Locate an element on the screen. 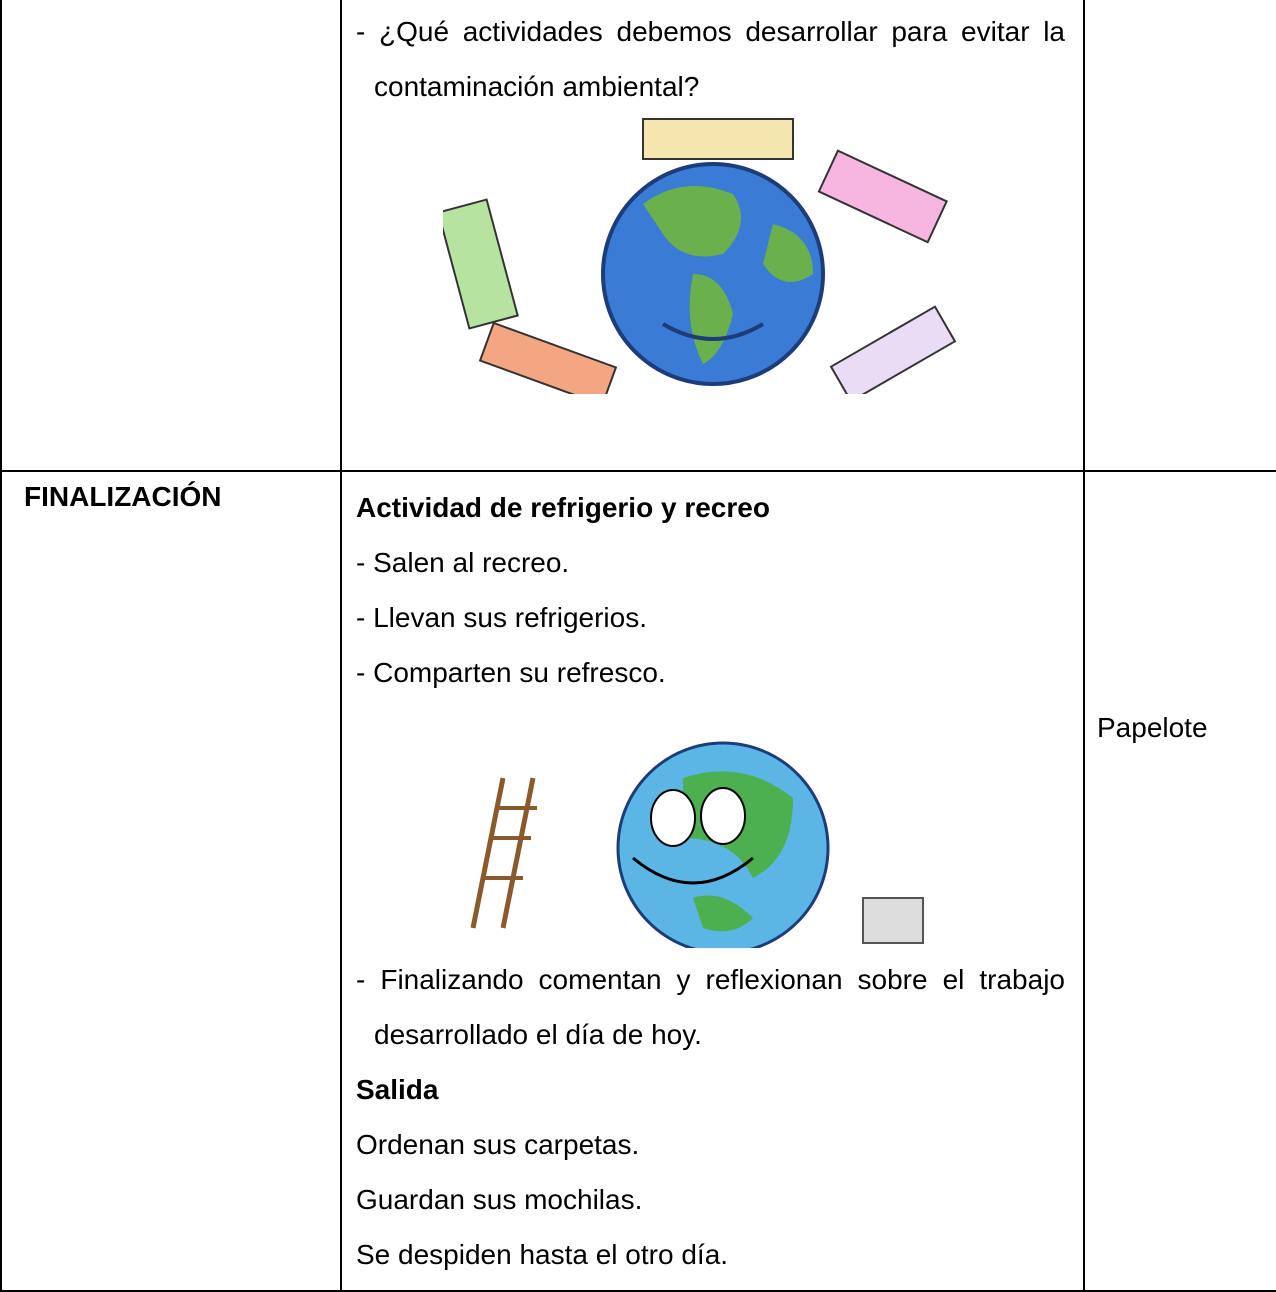 This screenshot has width=1276, height=1292. text-line: Guardan sus mochilas. is located at coordinates (499, 1199).